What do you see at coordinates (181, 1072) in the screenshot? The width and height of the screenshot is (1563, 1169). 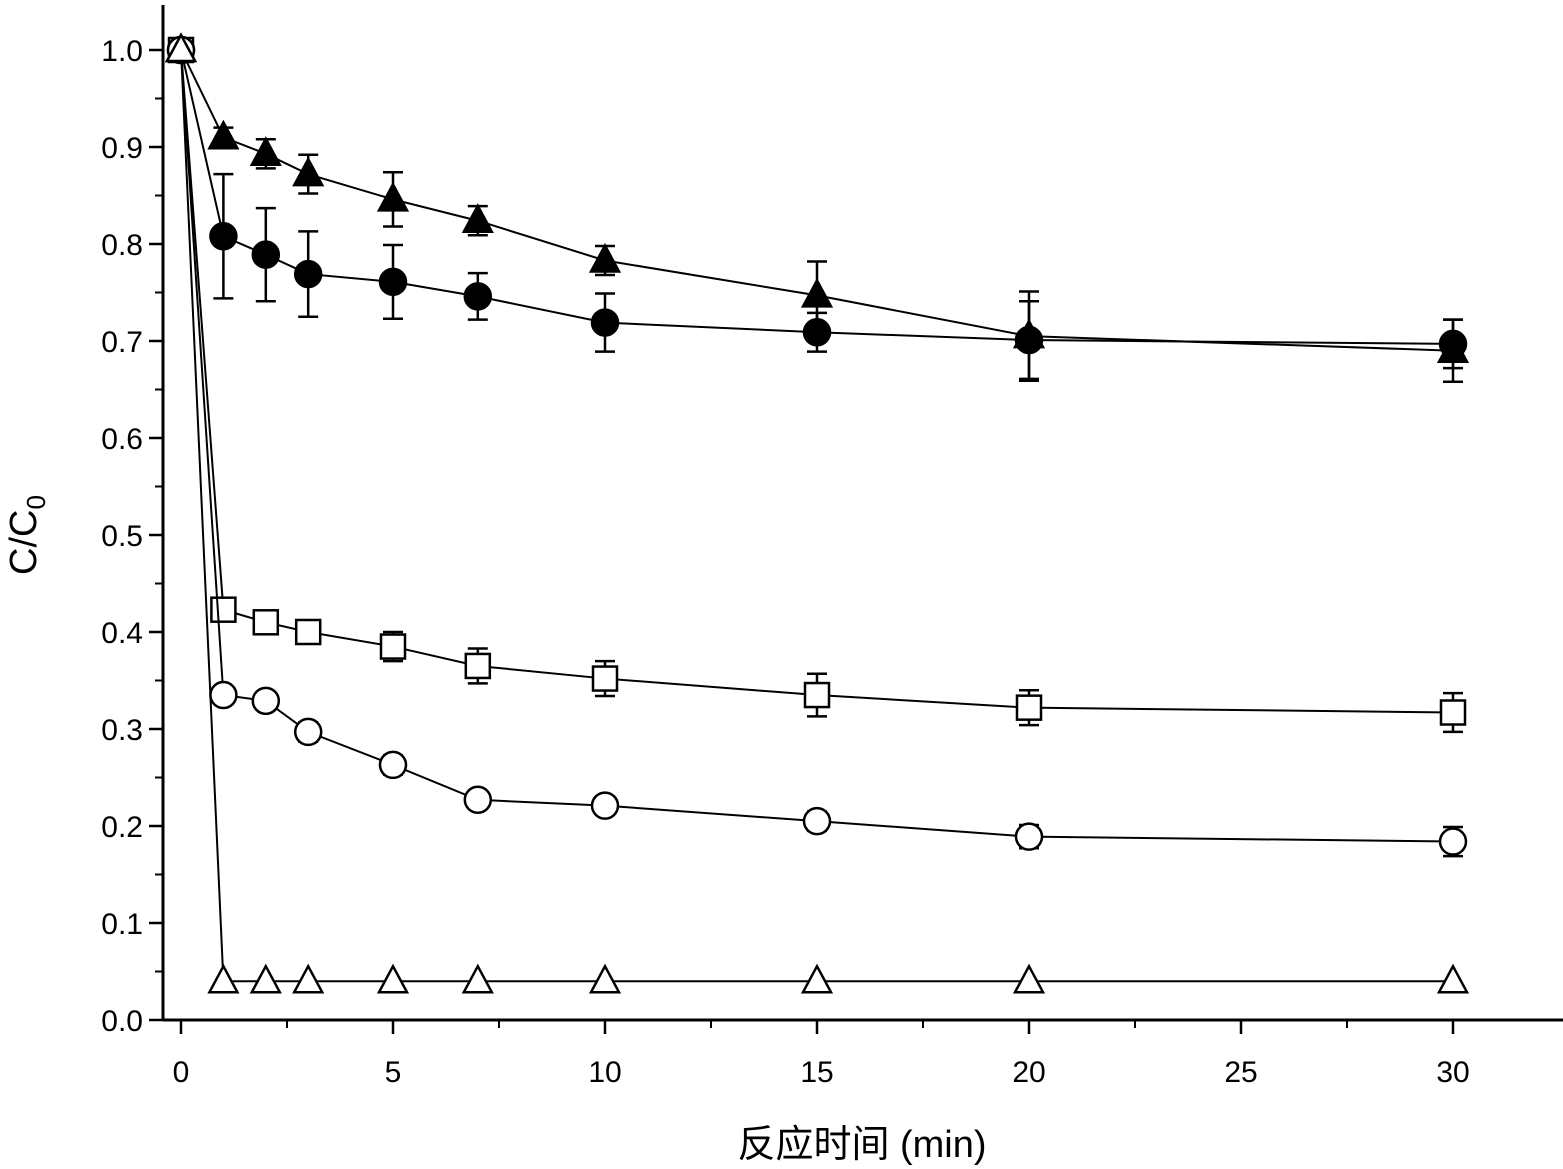 I see `x-tick-label: 0` at bounding box center [181, 1072].